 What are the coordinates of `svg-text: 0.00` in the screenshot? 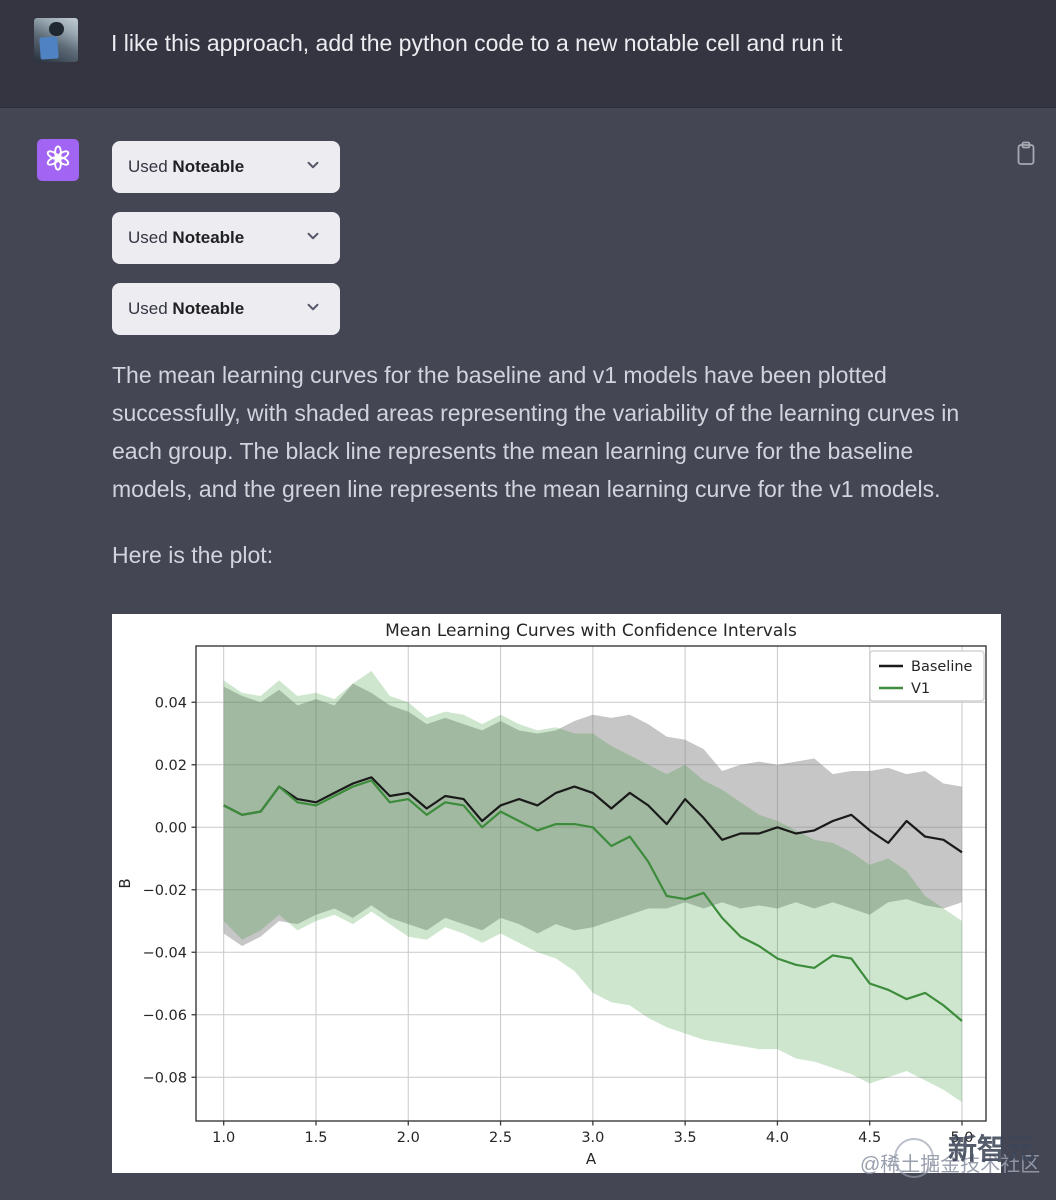 It's located at (171, 828).